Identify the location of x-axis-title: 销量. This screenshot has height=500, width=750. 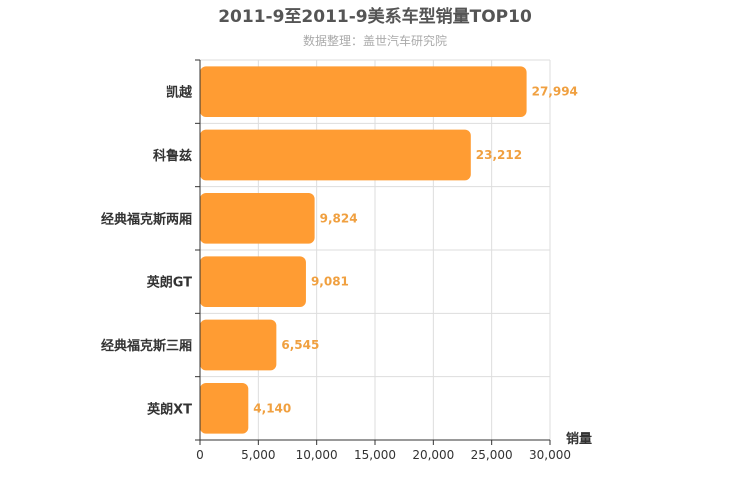
(579, 439).